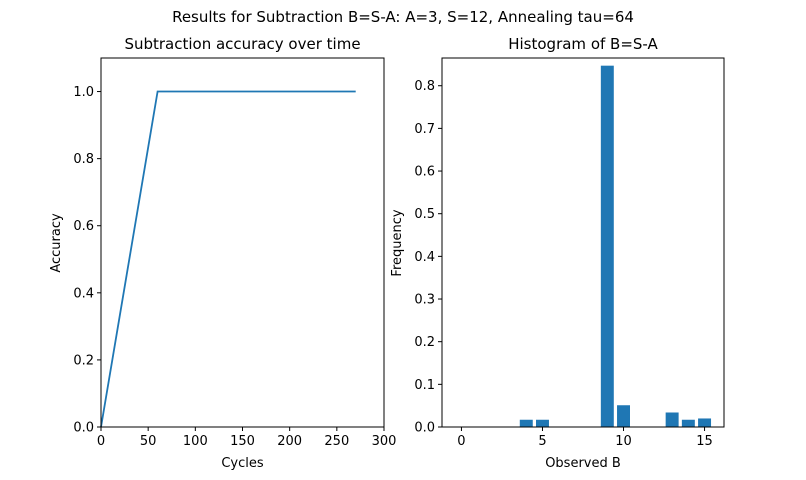 This screenshot has width=806, height=480. I want to click on histogram-y-tick-label: 0.7, so click(424, 129).